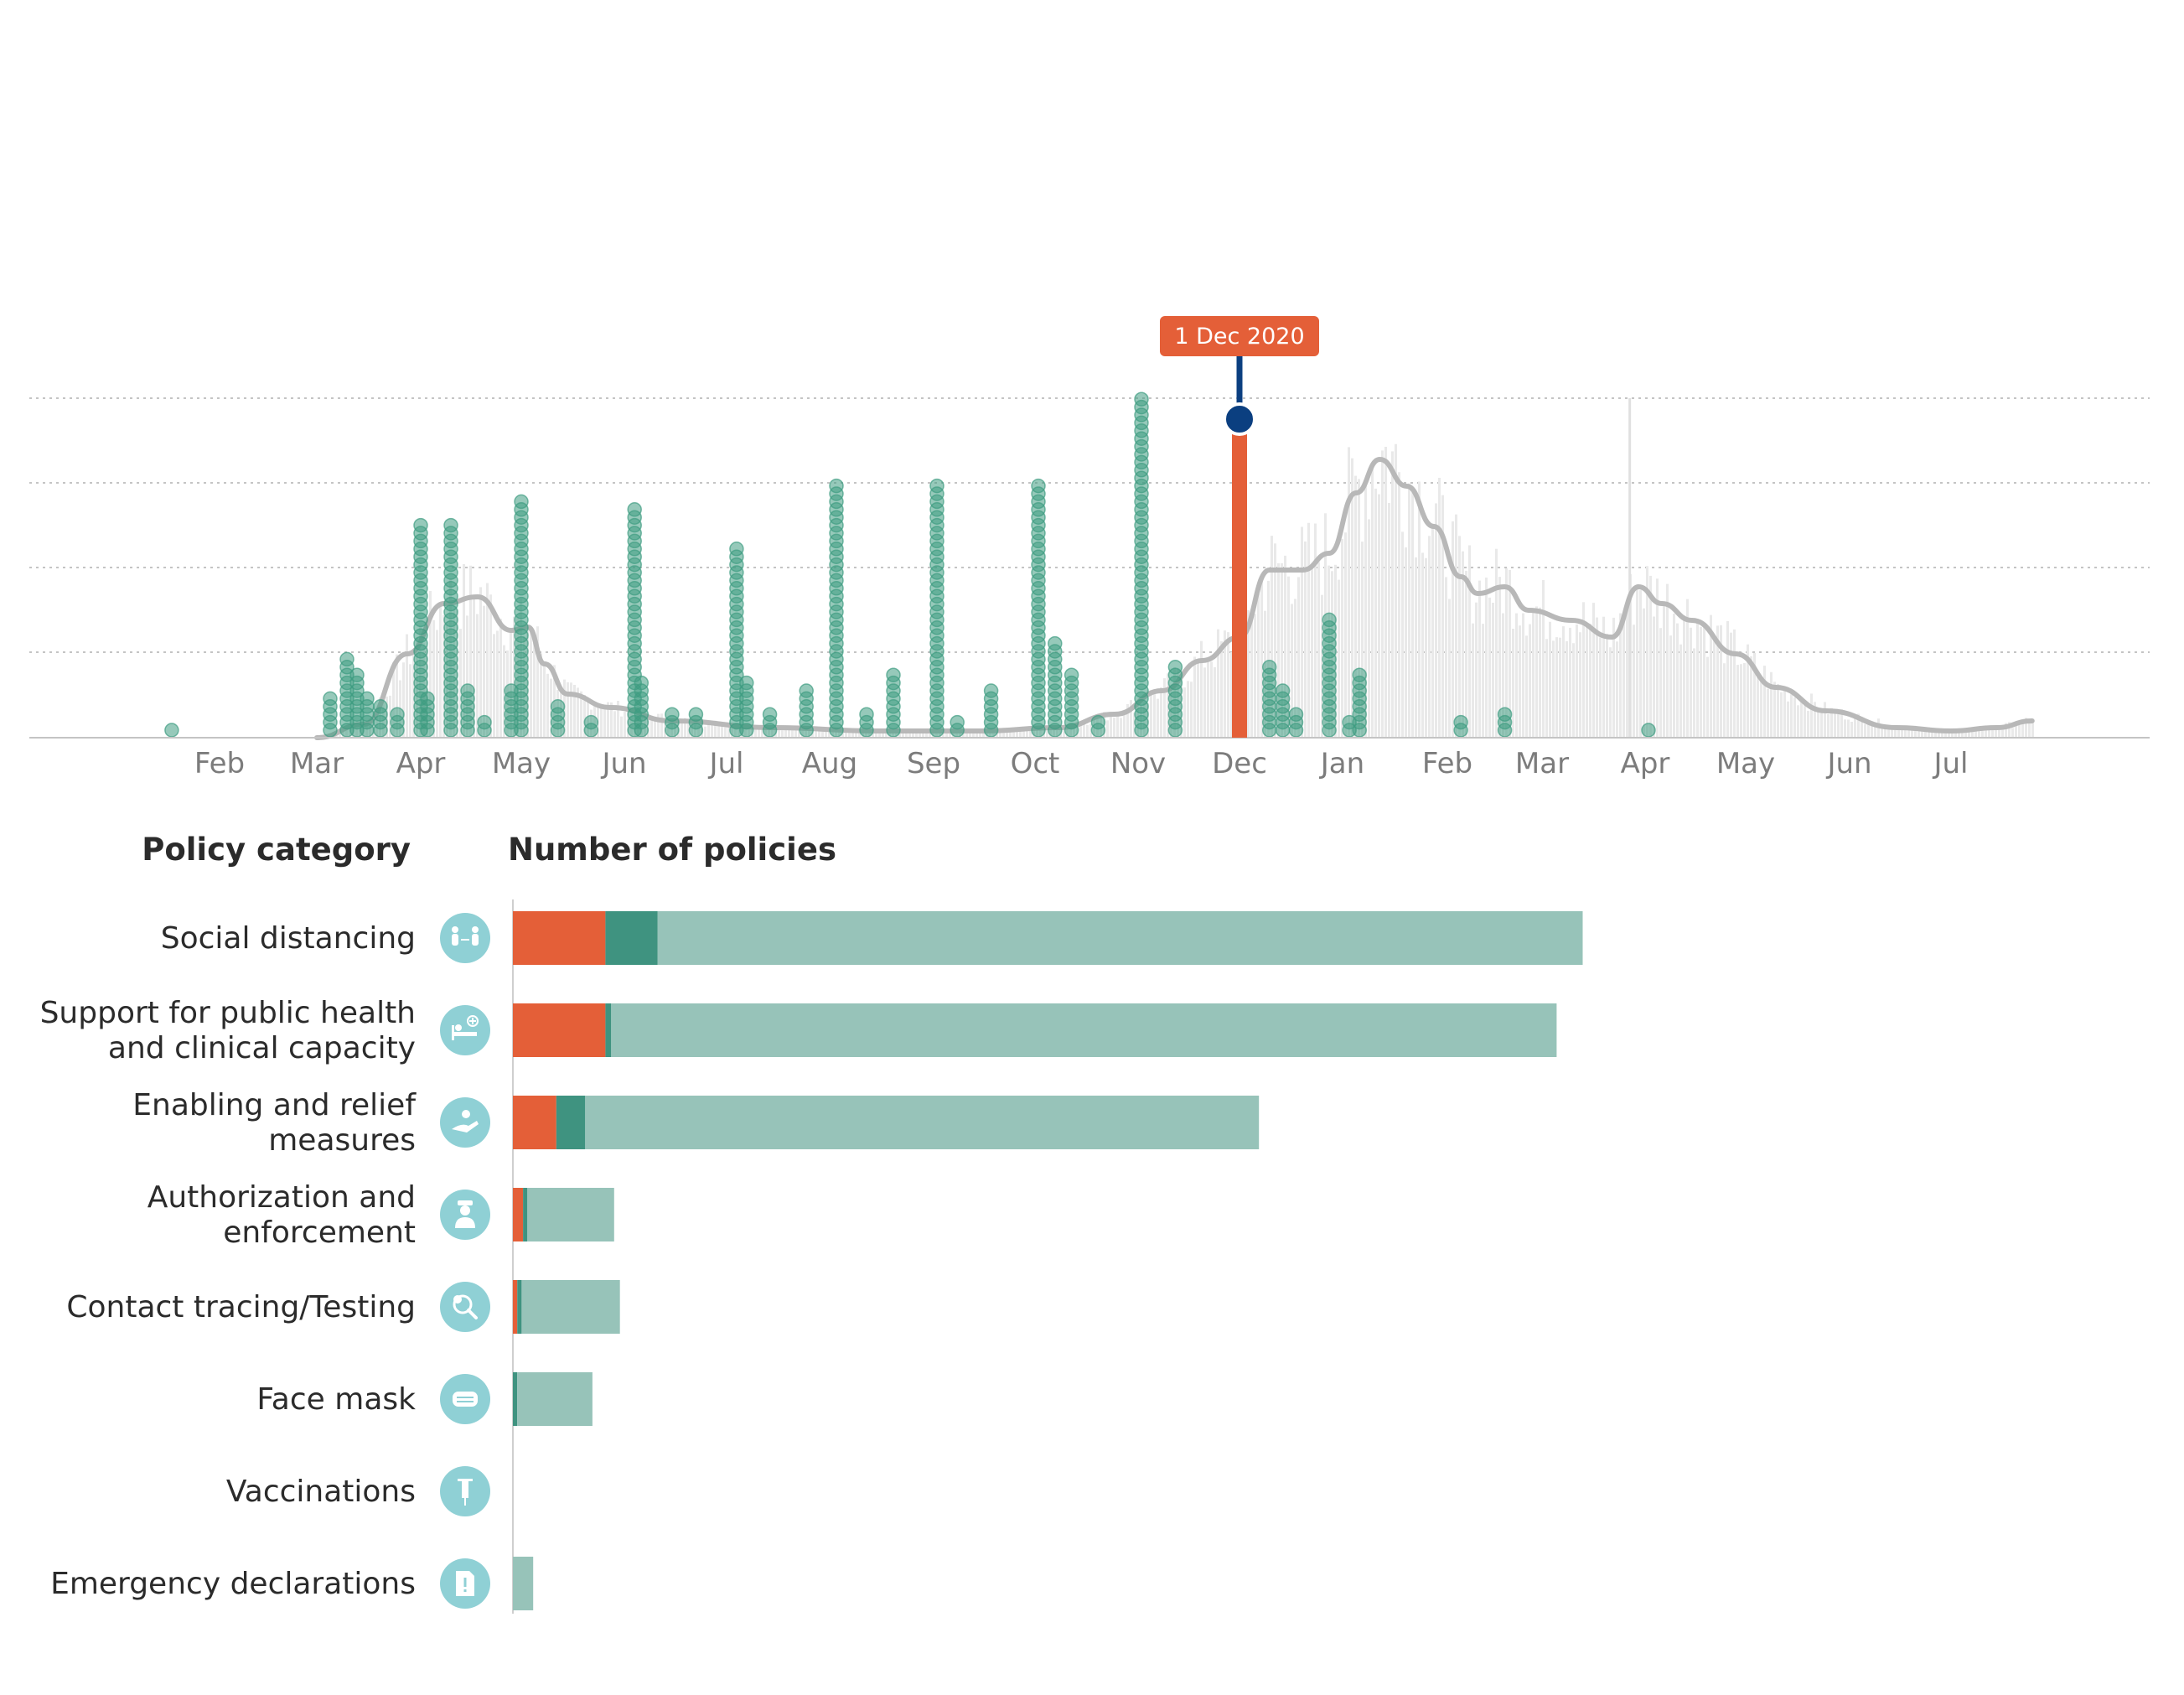 The image size is (2184, 1695). I want to click on syringe-icon, so click(465, 1491).